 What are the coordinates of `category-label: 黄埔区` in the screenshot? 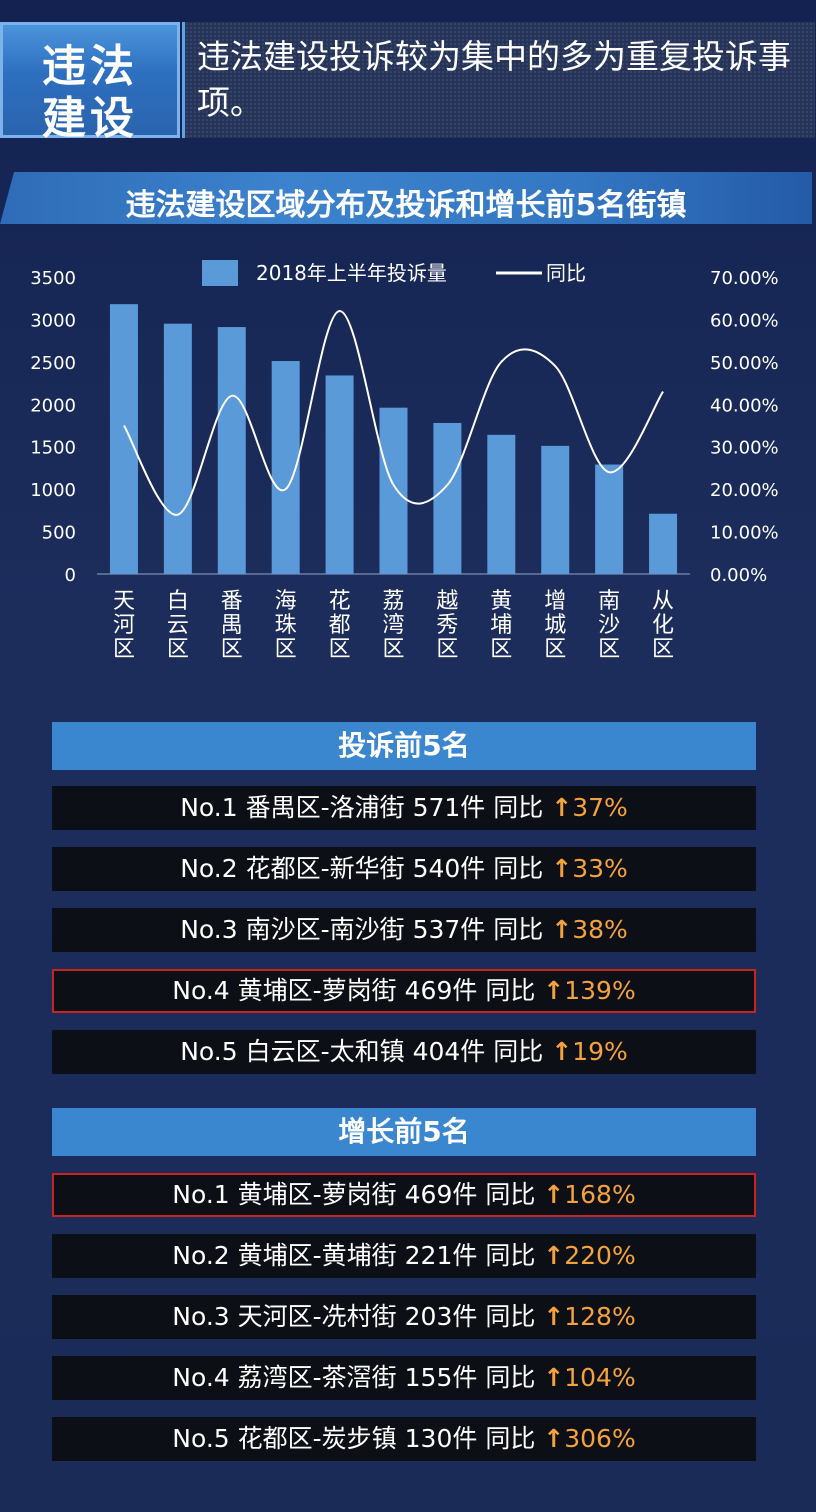 It's located at (501, 625).